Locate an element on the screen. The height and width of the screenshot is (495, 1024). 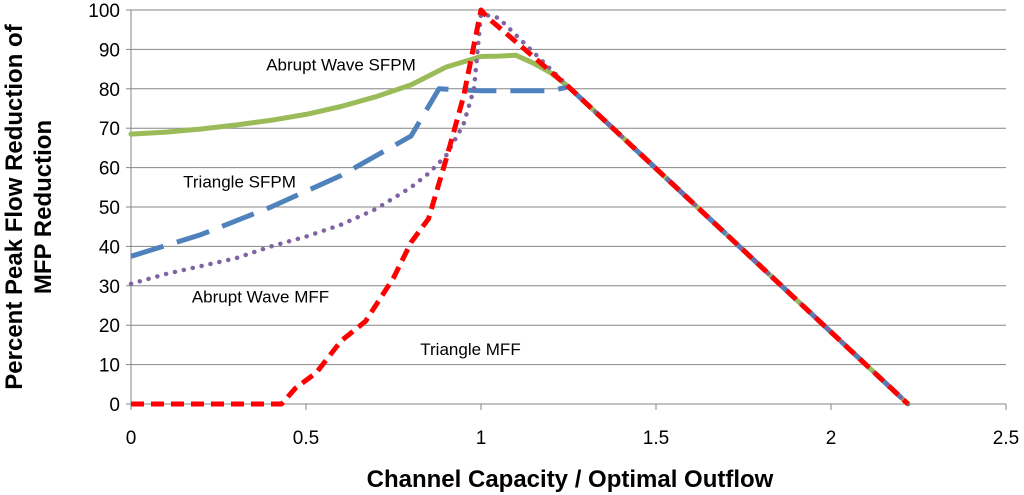
y-tick-label: 100 is located at coordinates (104, 11).